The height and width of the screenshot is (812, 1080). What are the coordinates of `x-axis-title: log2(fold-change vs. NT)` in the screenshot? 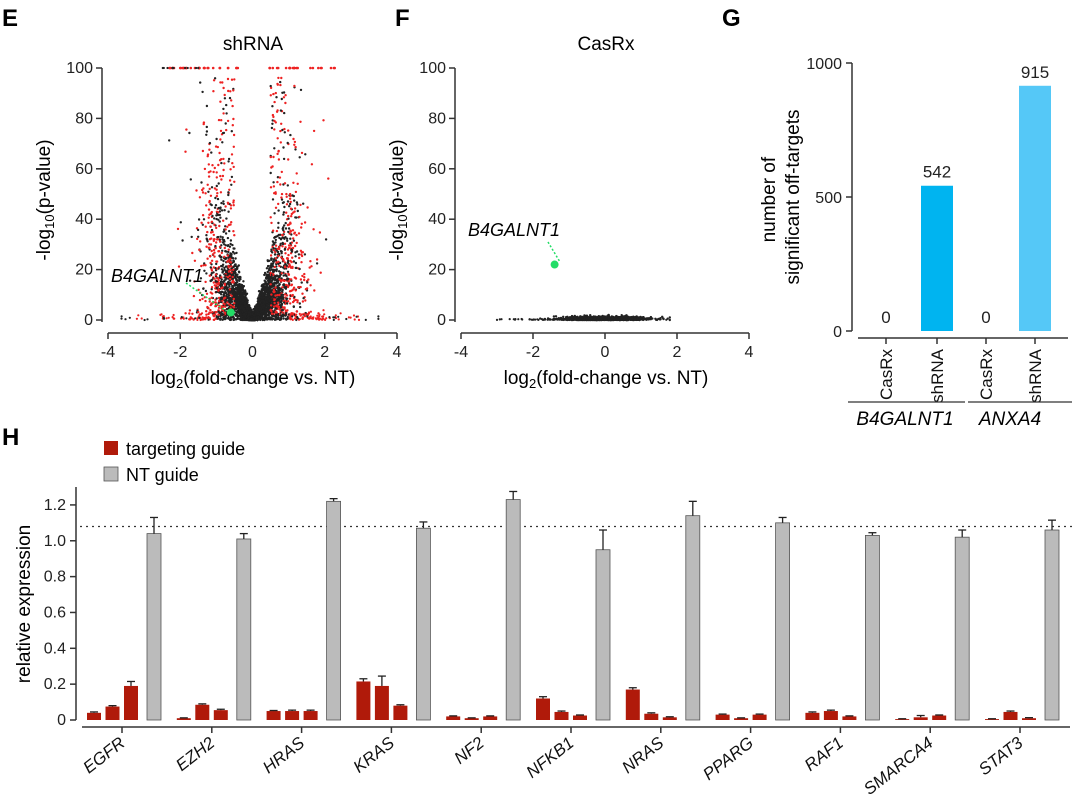 It's located at (253, 379).